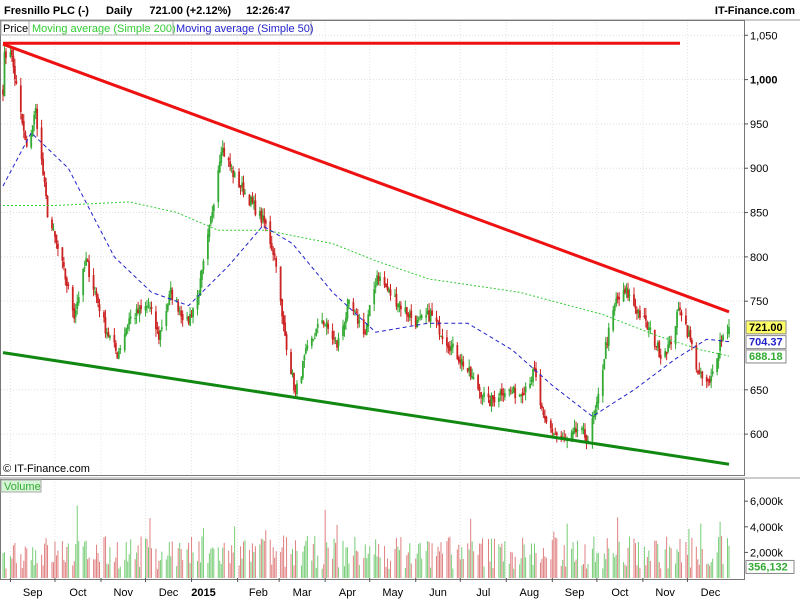 The width and height of the screenshot is (800, 600). Describe the element at coordinates (258, 593) in the screenshot. I see `time-tick-label: Feb` at that location.